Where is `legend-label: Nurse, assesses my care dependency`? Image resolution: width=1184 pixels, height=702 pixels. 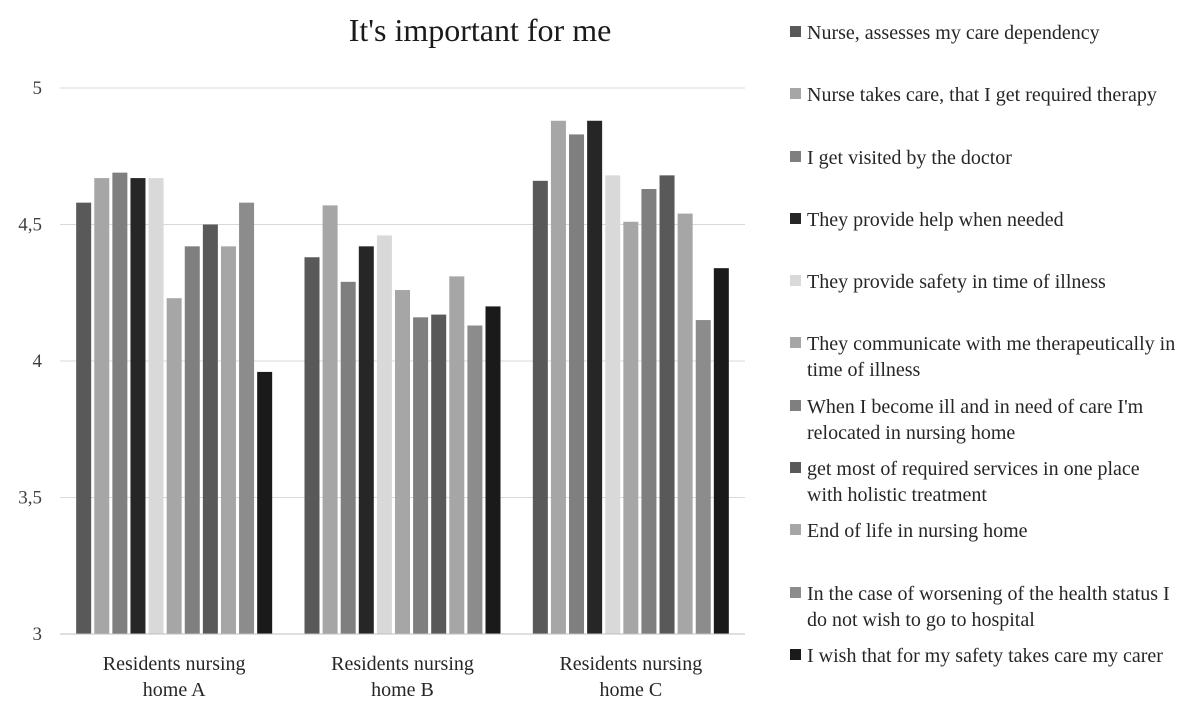
legend-label: Nurse, assesses my care dependency is located at coordinates (953, 33).